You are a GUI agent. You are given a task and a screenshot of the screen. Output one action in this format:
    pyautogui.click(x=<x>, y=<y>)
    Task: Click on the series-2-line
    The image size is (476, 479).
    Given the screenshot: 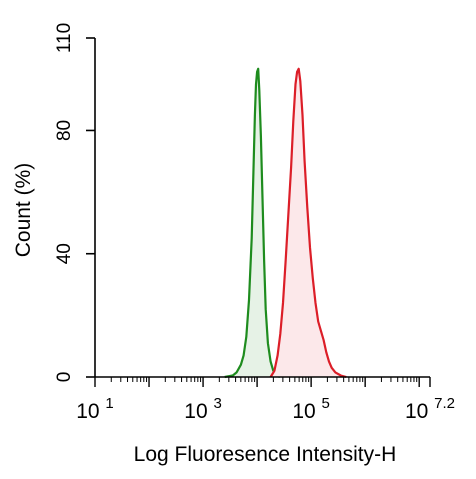 What is the action you would take?
    pyautogui.click(x=308, y=223)
    